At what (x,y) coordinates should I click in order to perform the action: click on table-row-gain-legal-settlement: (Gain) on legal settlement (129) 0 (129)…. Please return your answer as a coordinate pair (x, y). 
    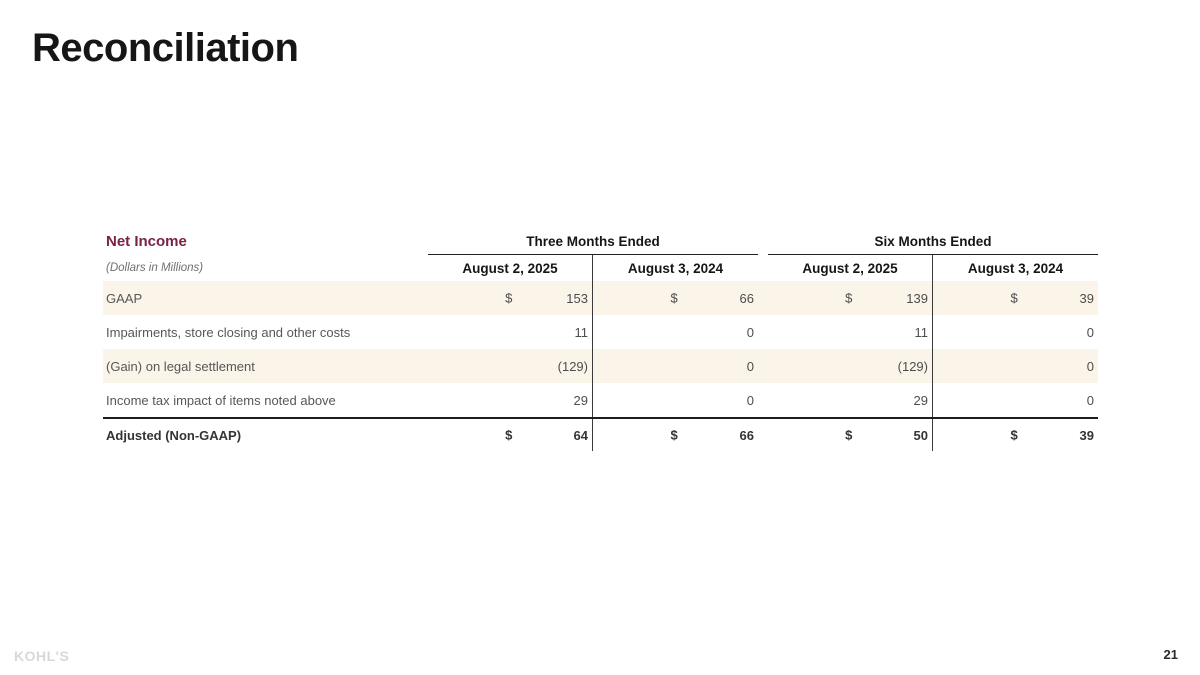
    Looking at the image, I should click on (600, 366).